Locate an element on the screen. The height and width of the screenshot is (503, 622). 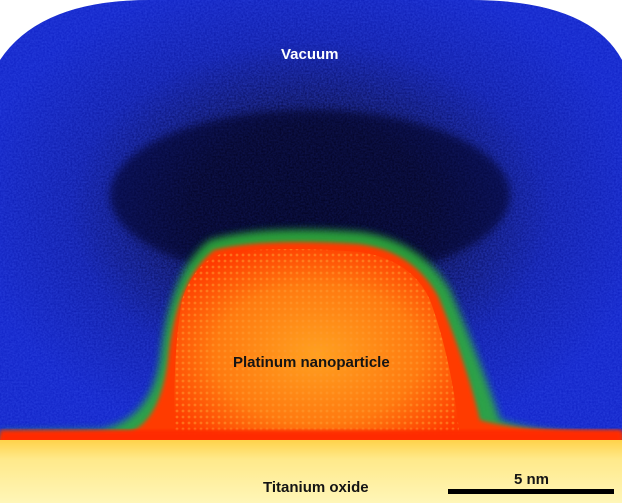
substrate-label: Titanium oxide is located at coordinates (316, 487).